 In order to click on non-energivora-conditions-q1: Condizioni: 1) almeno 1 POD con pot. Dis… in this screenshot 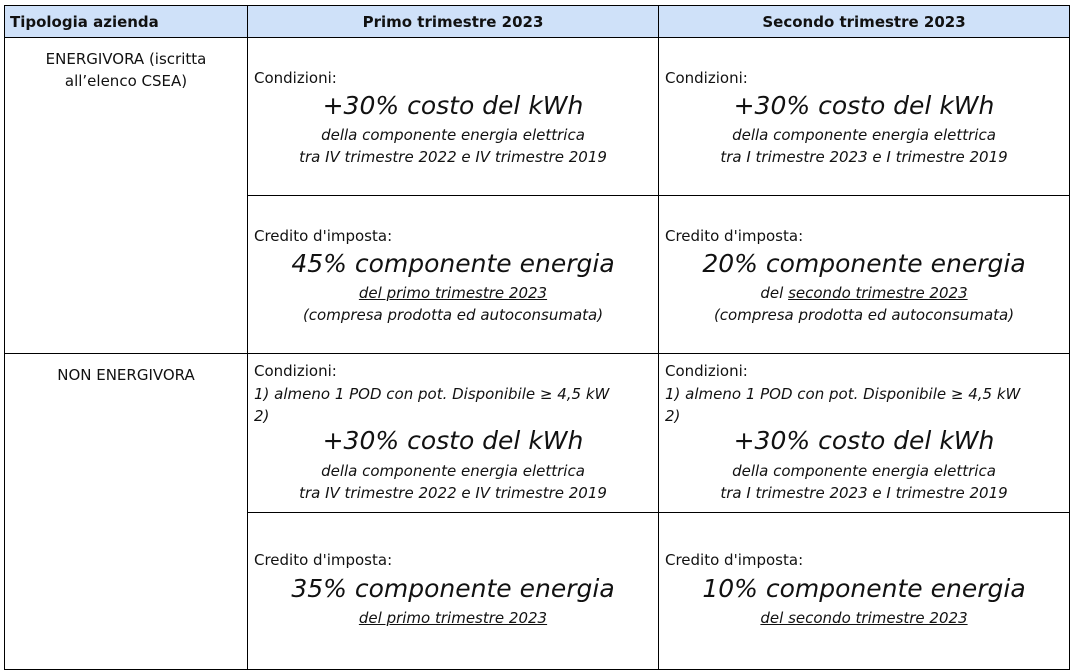, I will do `click(453, 433)`.